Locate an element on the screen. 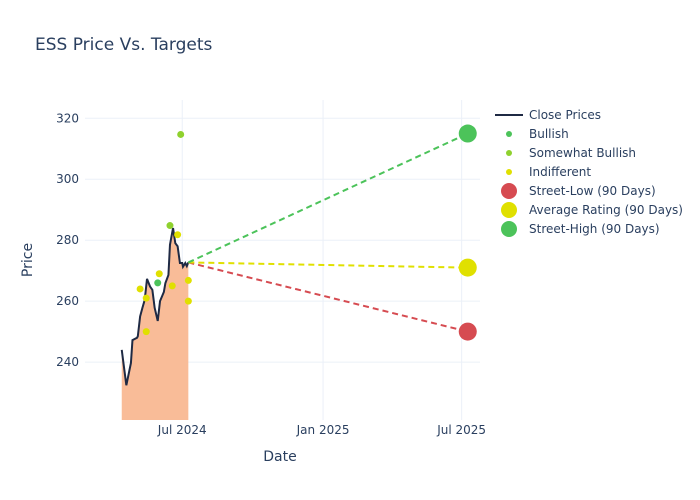 Image resolution: width=700 pixels, height=500 pixels. x-axis-label: Date is located at coordinates (279, 457).